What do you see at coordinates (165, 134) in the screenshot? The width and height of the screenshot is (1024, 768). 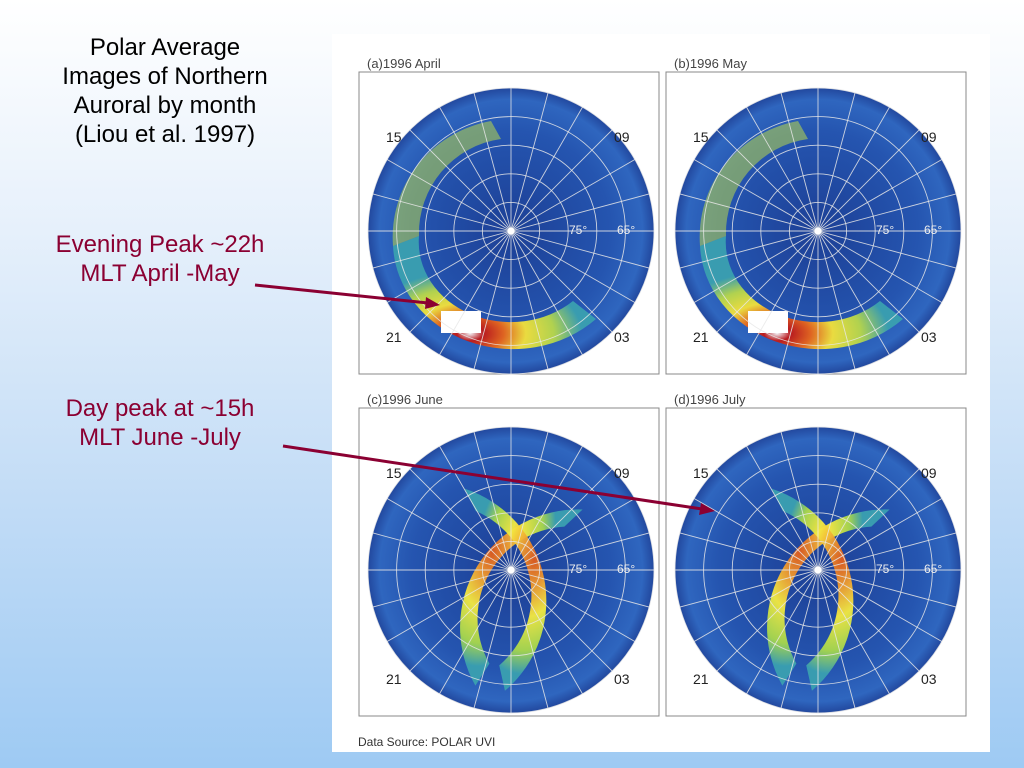 I see `title-line: (Liou et al. 1997)` at bounding box center [165, 134].